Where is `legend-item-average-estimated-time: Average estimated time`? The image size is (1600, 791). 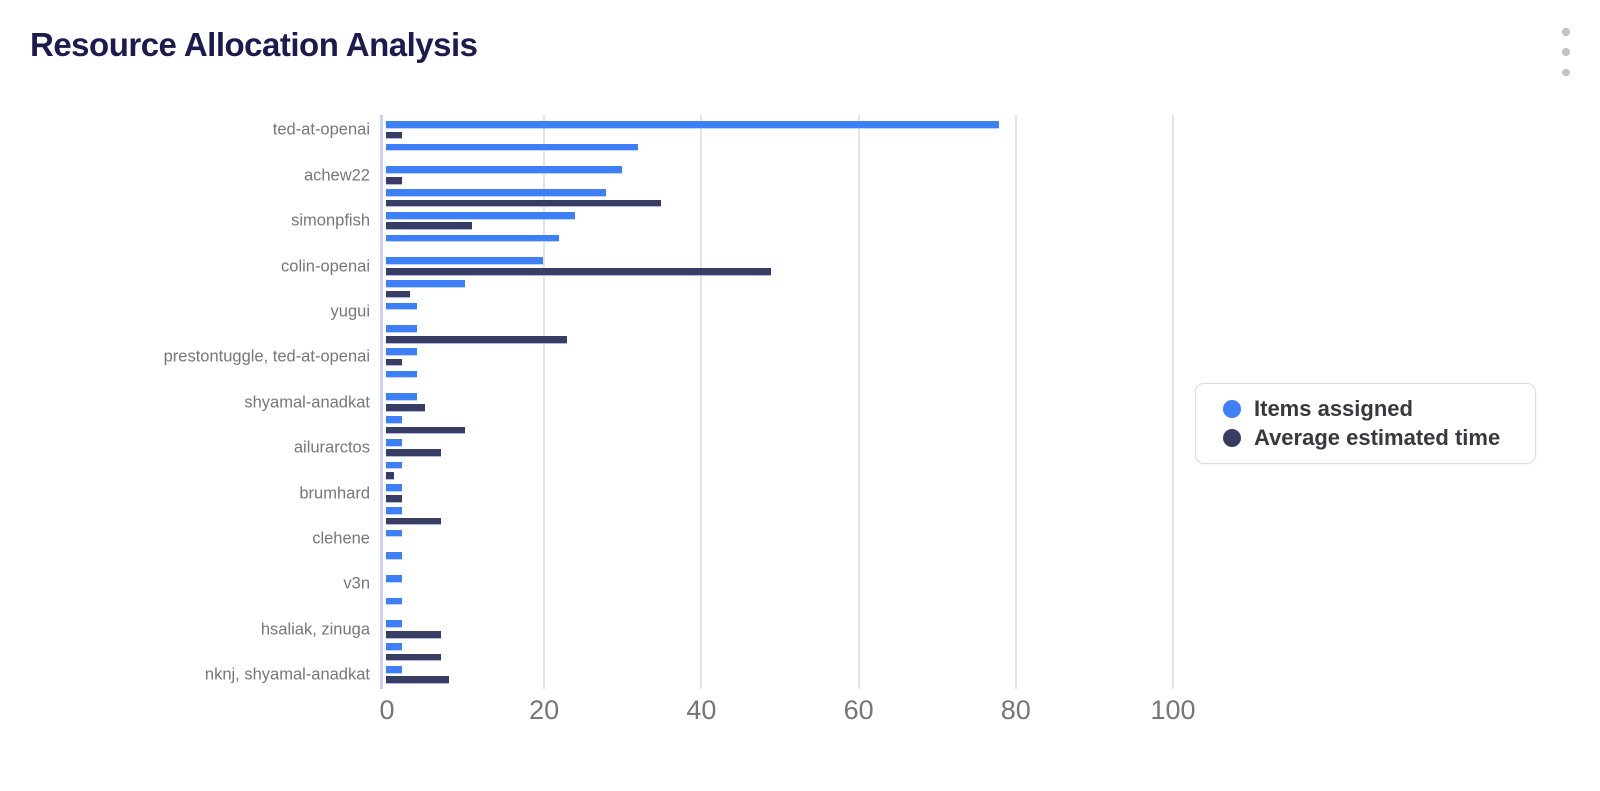
legend-item-average-estimated-time: Average estimated time is located at coordinates (1379, 438).